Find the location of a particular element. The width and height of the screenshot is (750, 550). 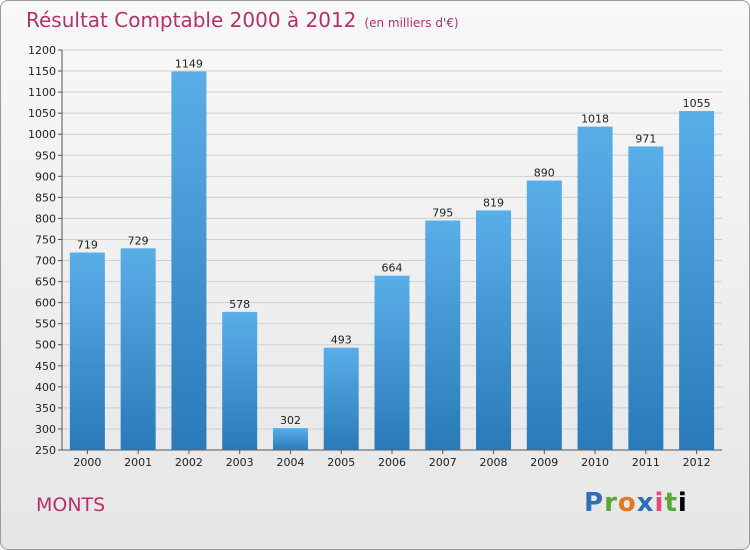

logo-letter: r is located at coordinates (611, 503).